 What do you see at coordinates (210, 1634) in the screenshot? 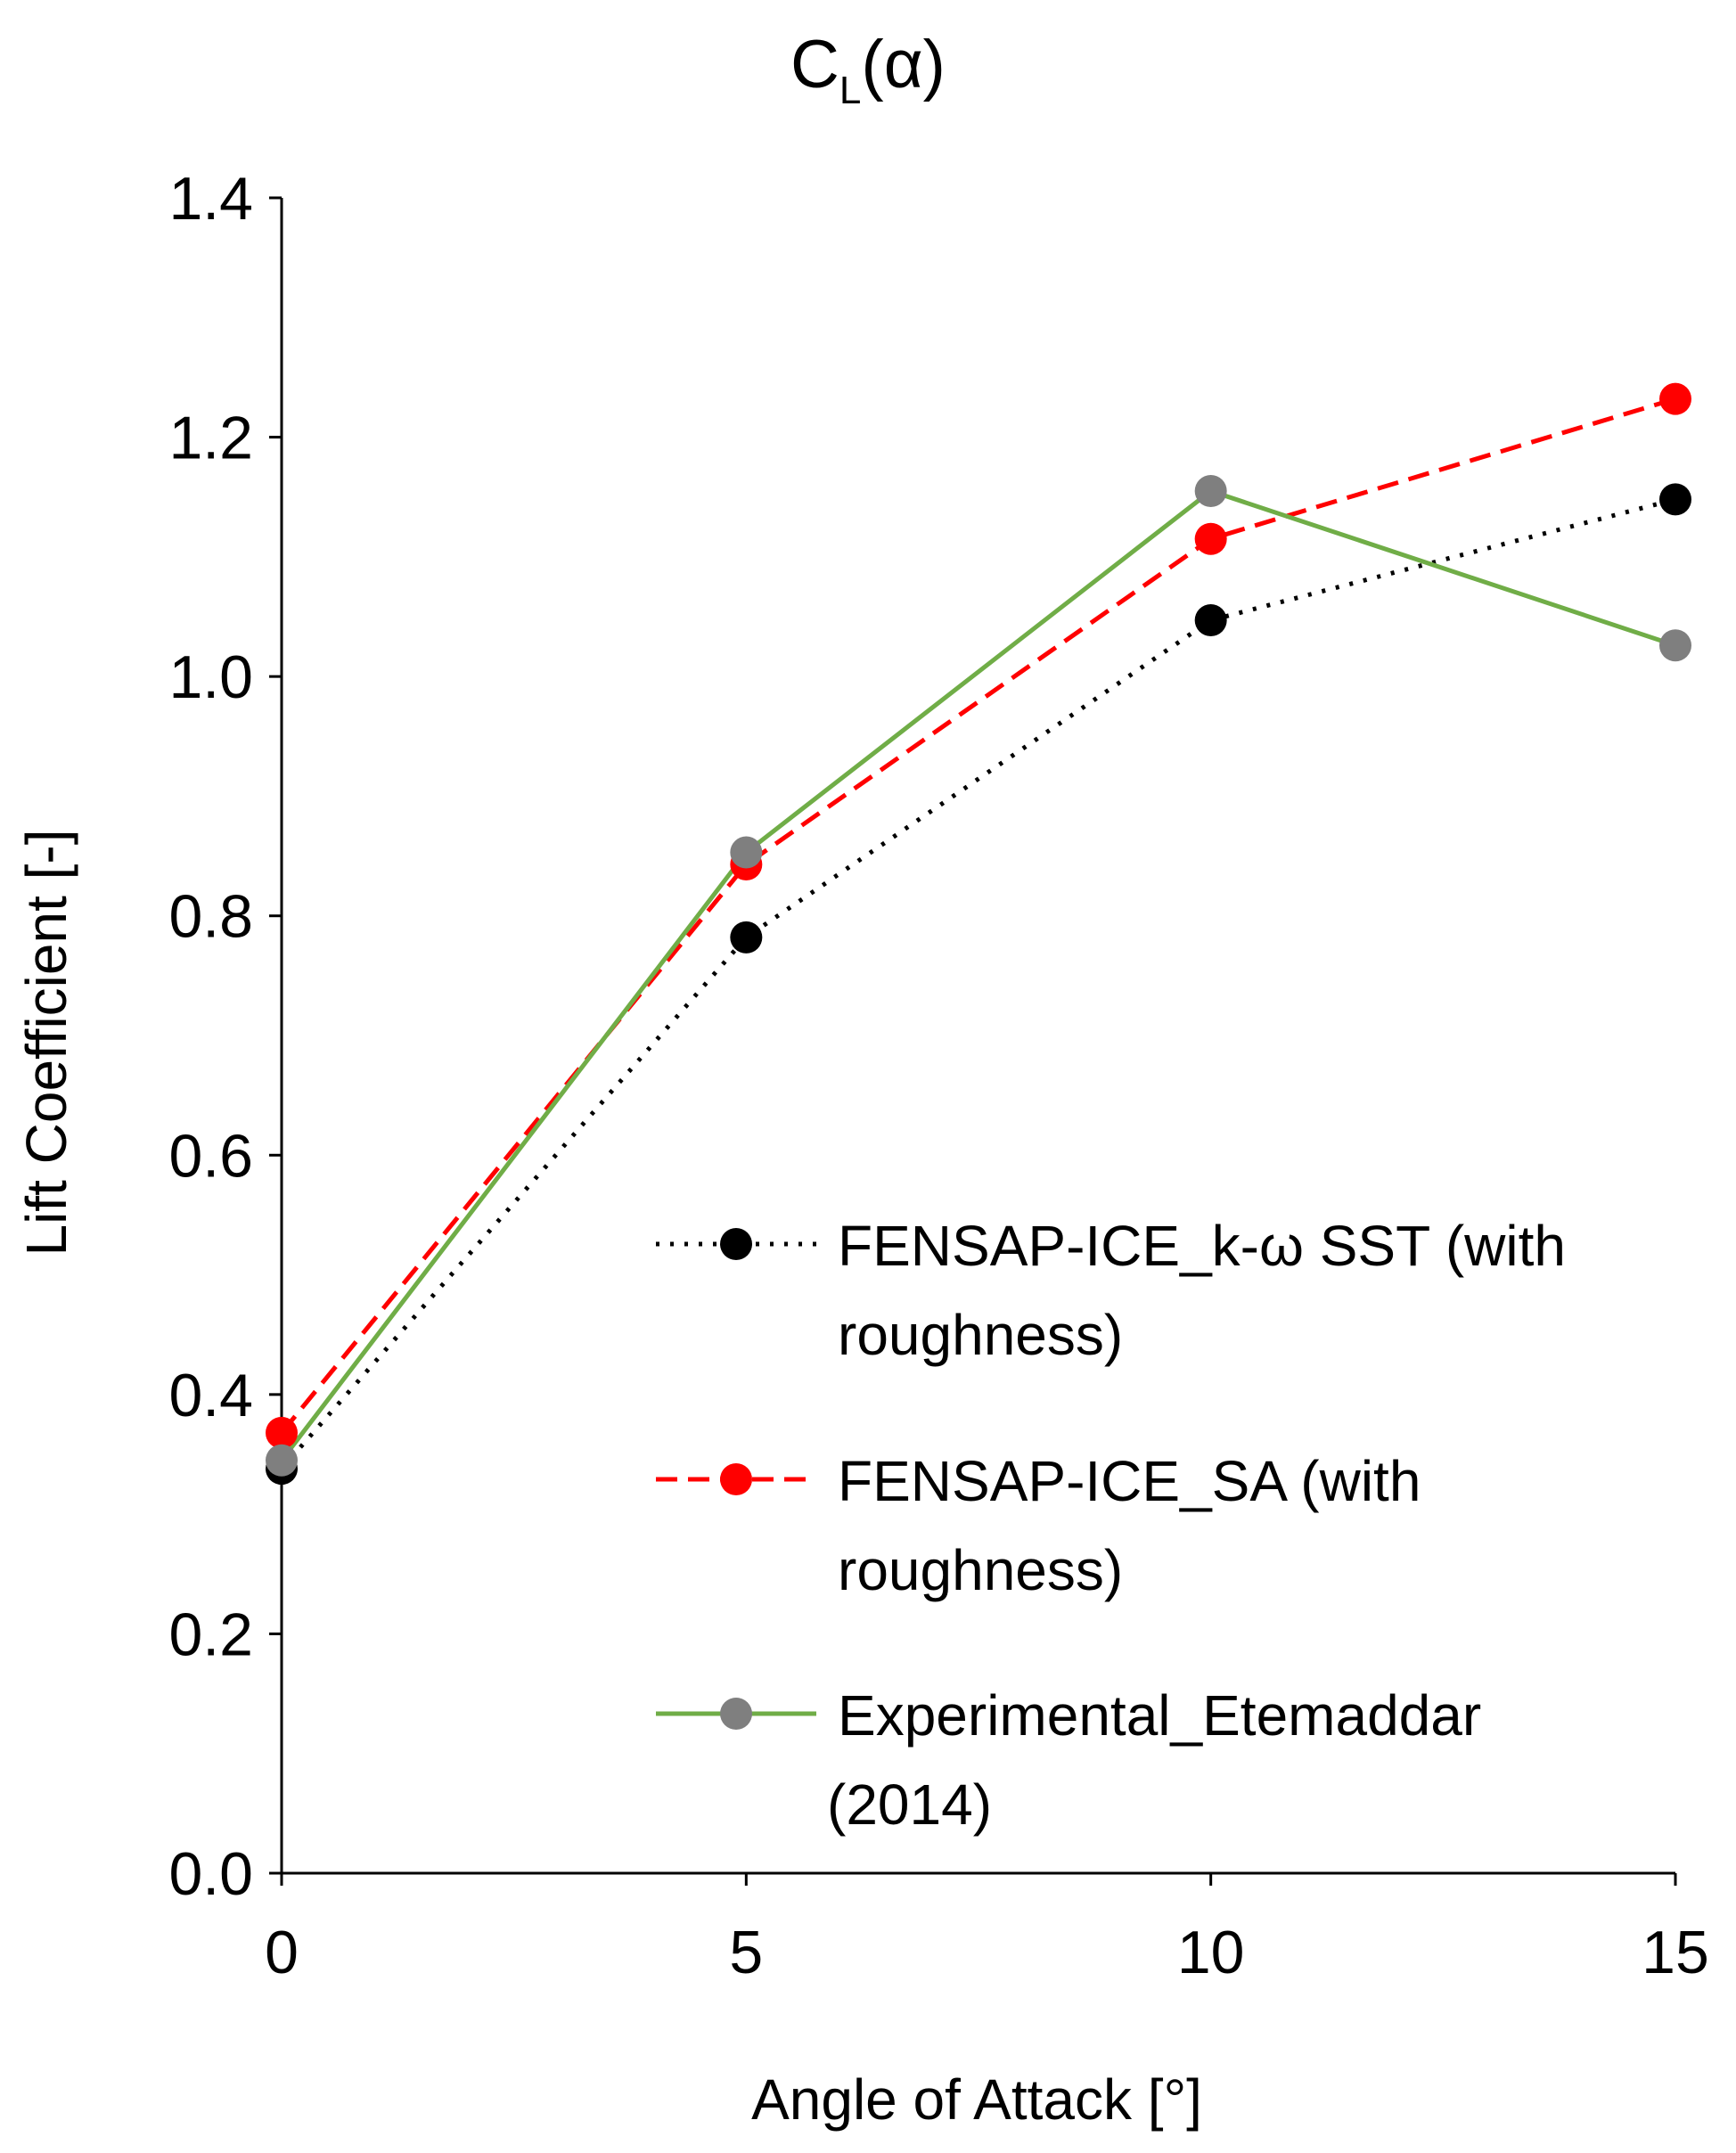
I see `y-tick-label: 0.2` at bounding box center [210, 1634].